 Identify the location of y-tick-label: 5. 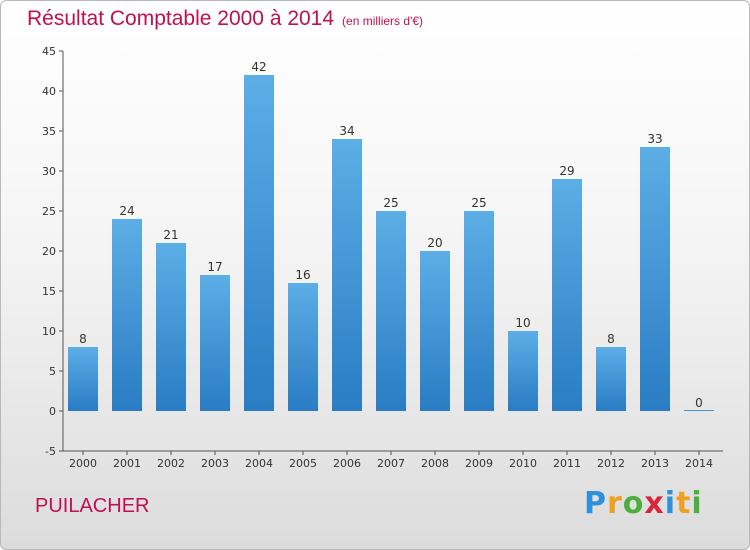
(52, 371).